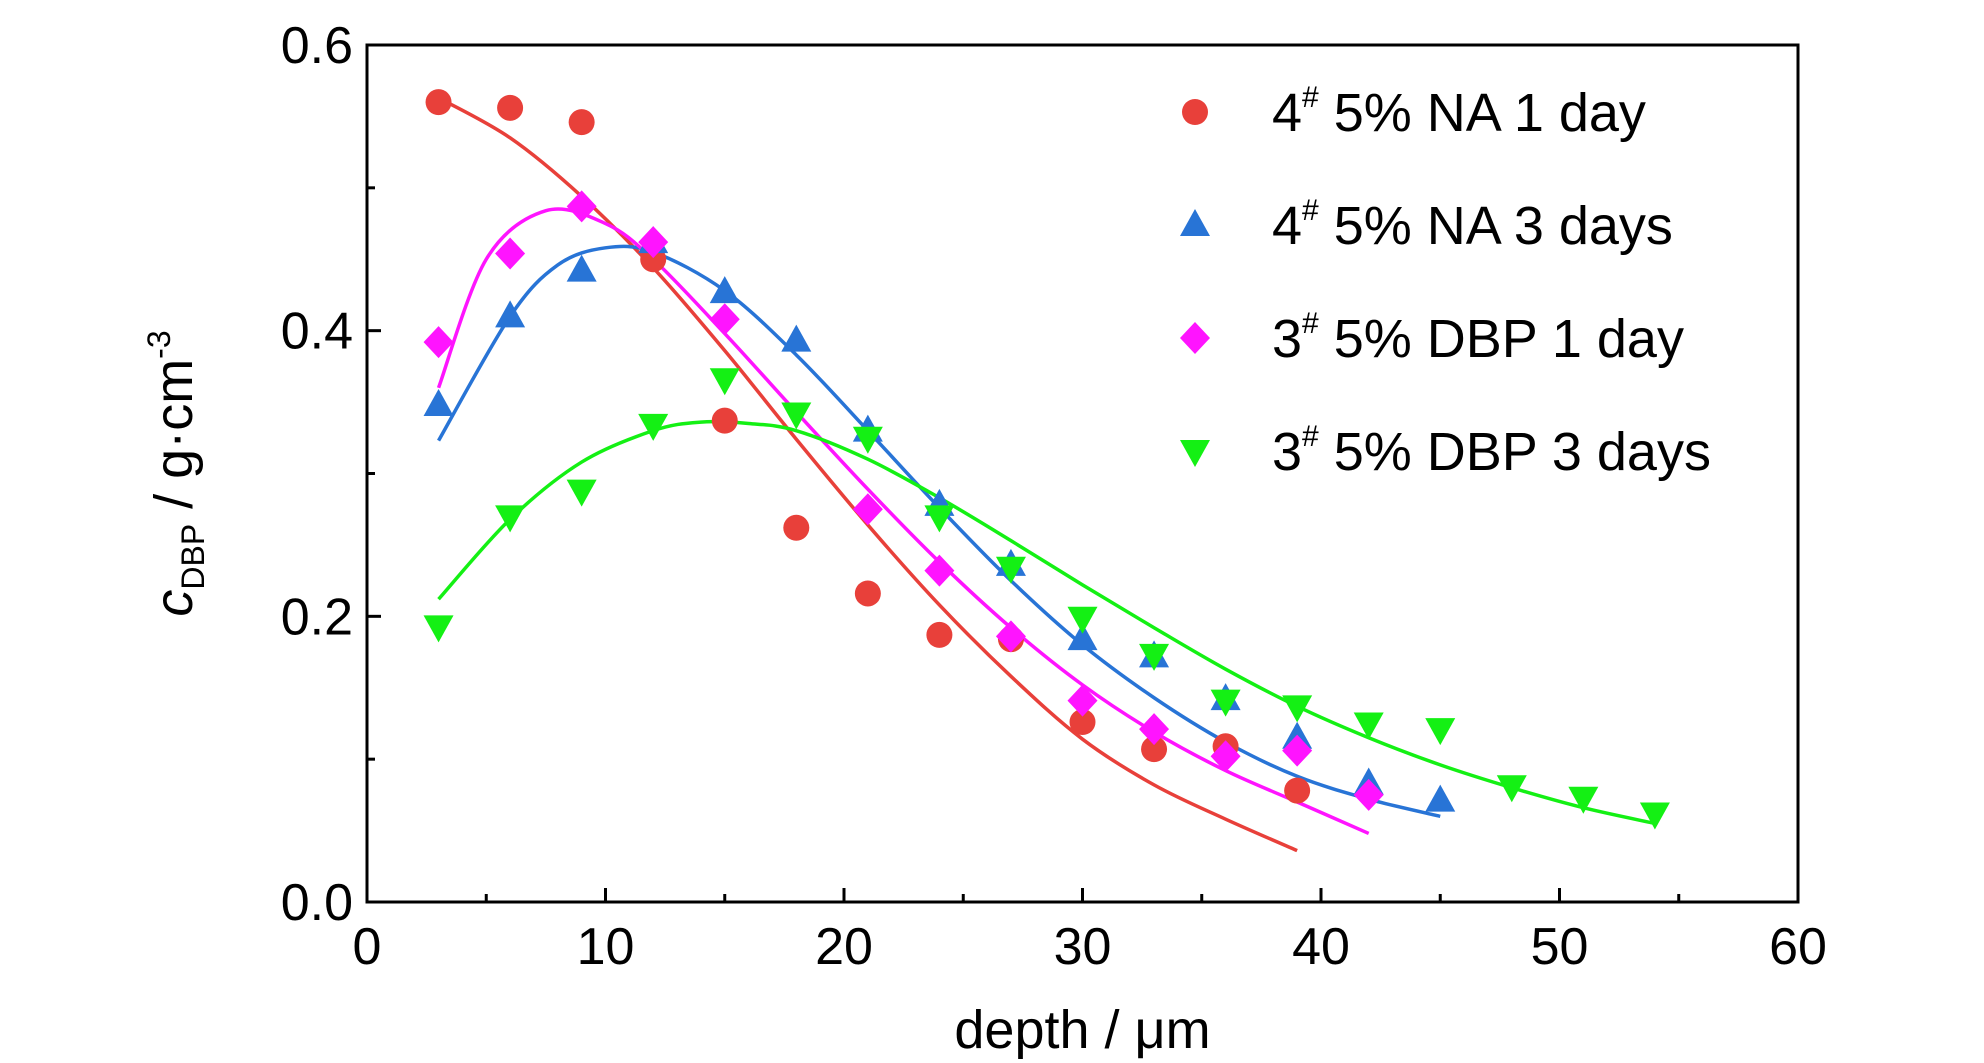 The height and width of the screenshot is (1063, 1984). I want to click on x-axis-title: depth / μm, so click(1082, 1030).